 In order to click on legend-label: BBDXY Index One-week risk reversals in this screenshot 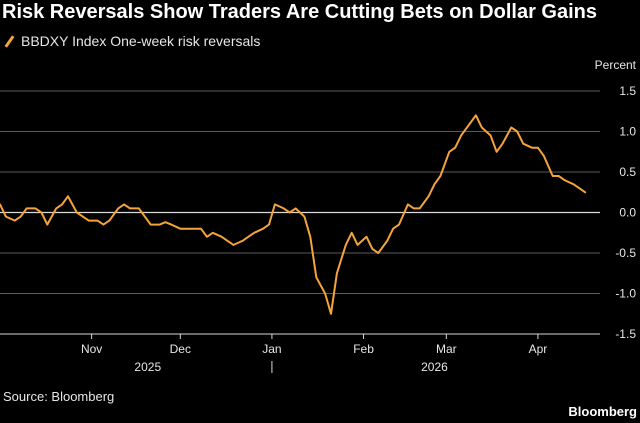, I will do `click(141, 41)`.